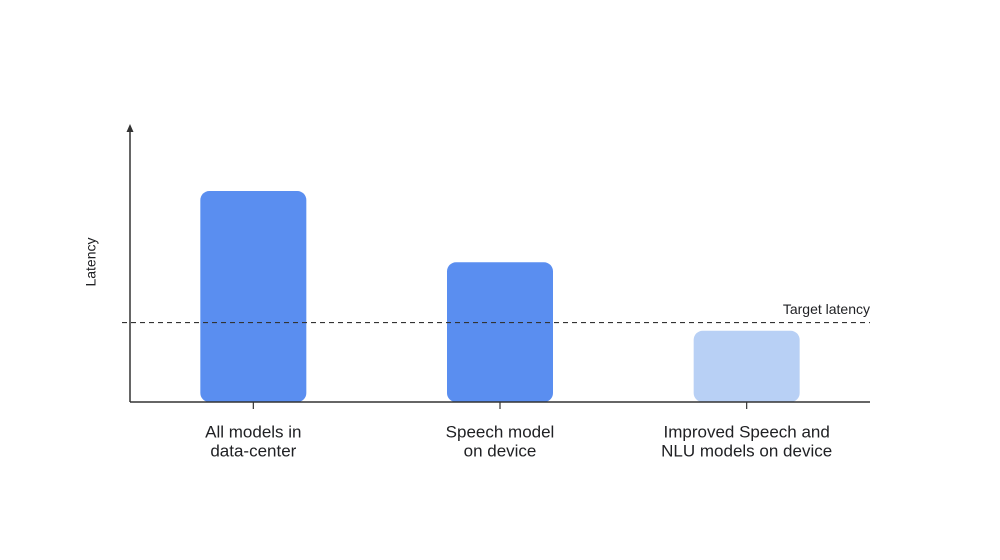 This screenshot has width=1000, height=560. What do you see at coordinates (253, 450) in the screenshot?
I see `x-tick-label: data-center` at bounding box center [253, 450].